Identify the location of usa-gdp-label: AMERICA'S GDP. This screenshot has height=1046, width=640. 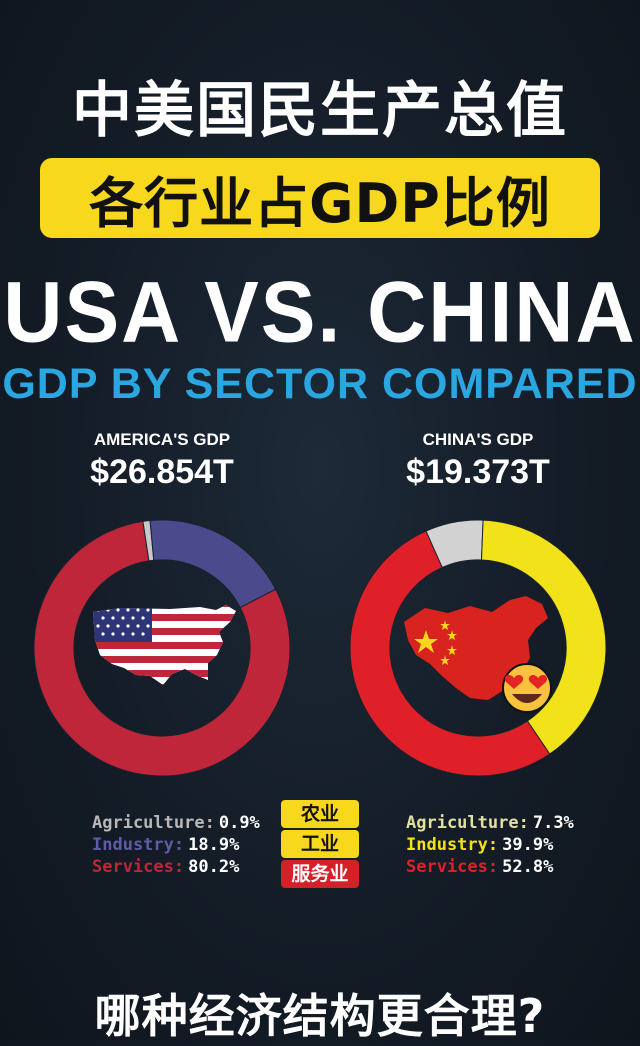
(162, 439).